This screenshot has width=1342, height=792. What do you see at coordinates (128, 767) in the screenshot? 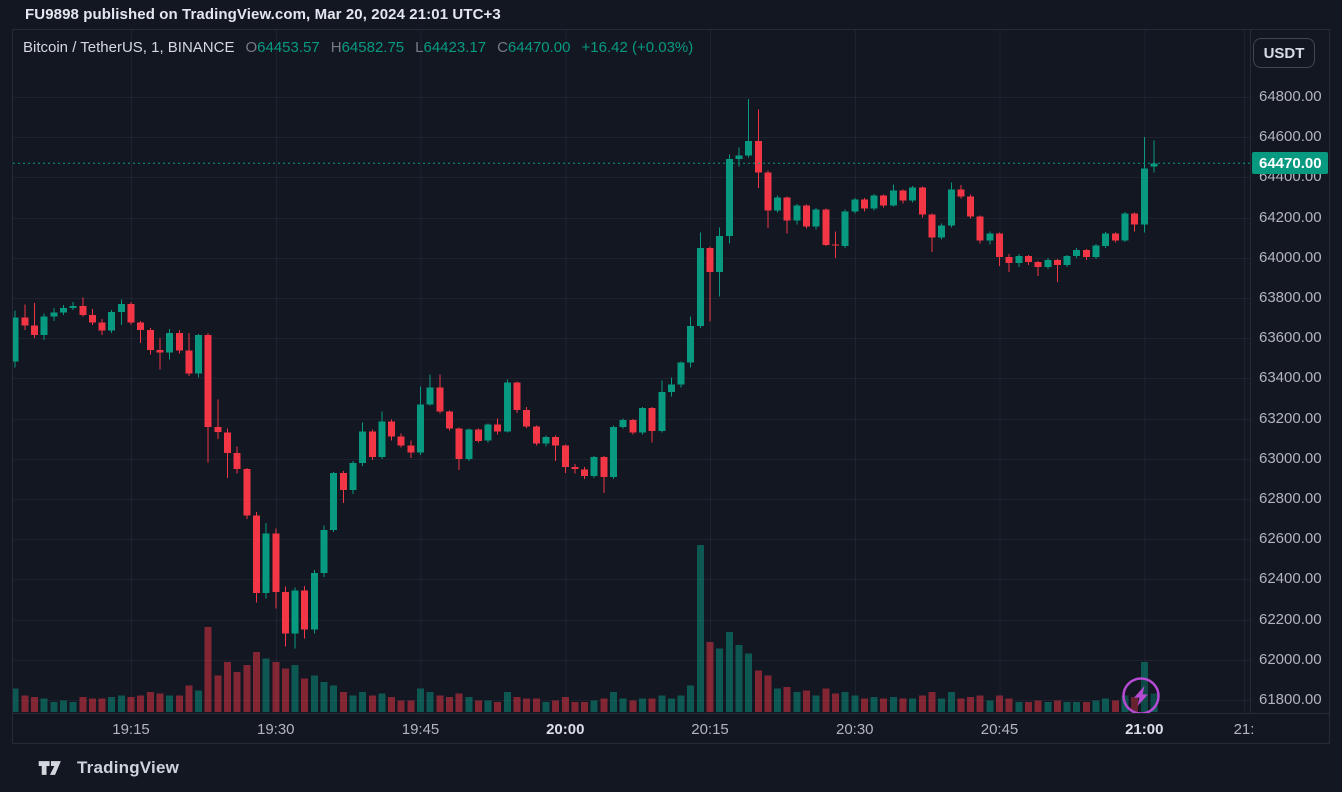
I see `brand-name: TradingView` at bounding box center [128, 767].